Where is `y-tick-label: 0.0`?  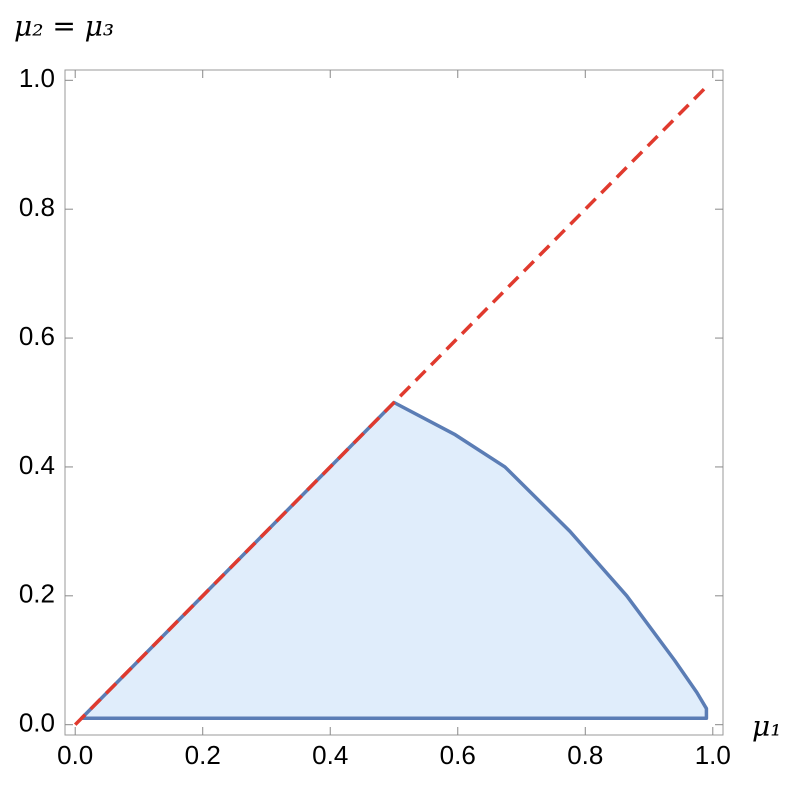
y-tick-label: 0.0 is located at coordinates (37, 723).